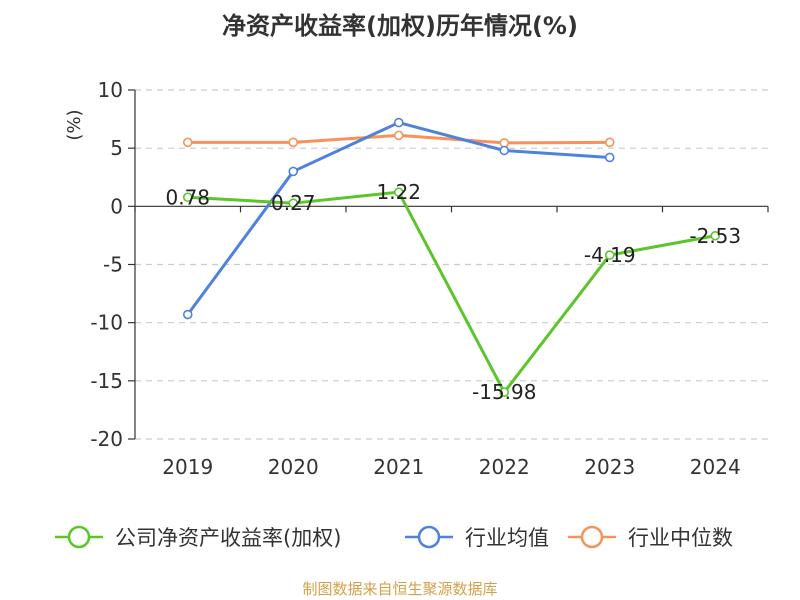  I want to click on data-label: 0.78, so click(187, 197).